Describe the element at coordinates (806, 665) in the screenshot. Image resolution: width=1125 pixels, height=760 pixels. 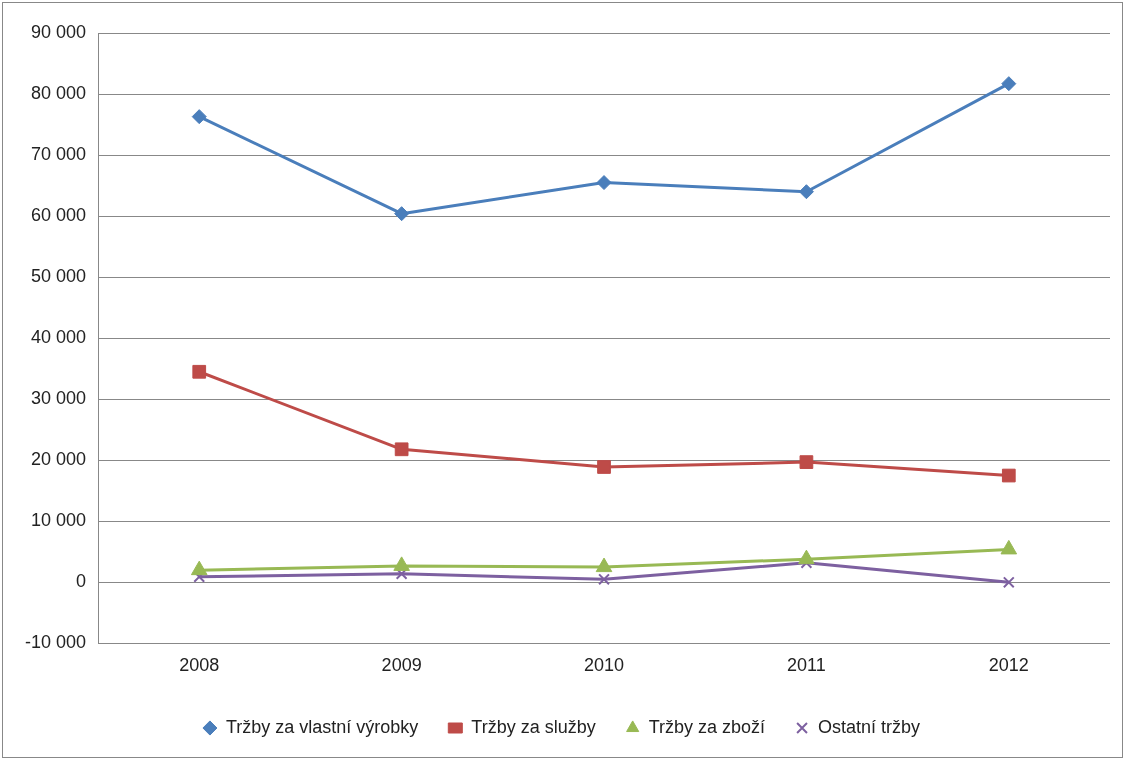
I see `x-tick-label: 2011` at that location.